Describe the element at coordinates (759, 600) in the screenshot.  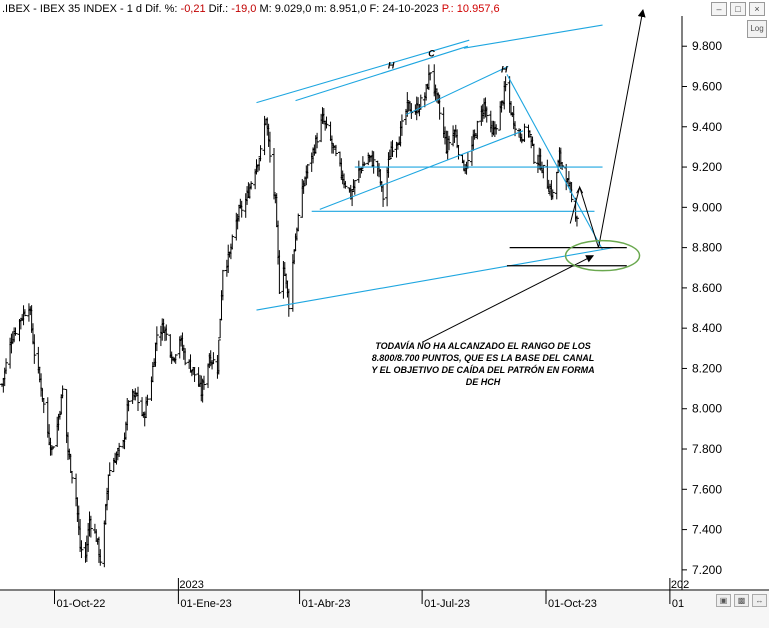
I see `scroll-icon: ↔` at that location.